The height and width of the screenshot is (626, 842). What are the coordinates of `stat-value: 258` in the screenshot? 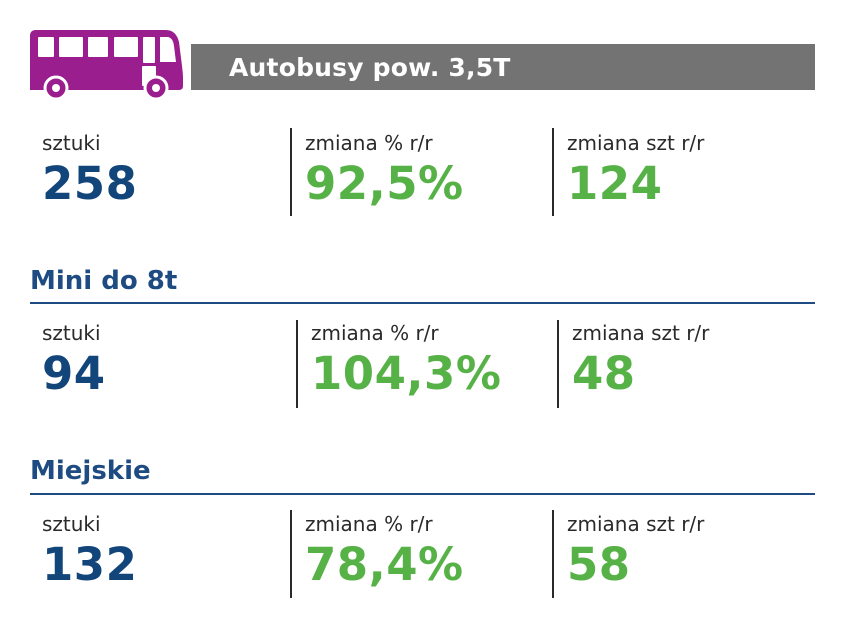 It's located at (90, 183).